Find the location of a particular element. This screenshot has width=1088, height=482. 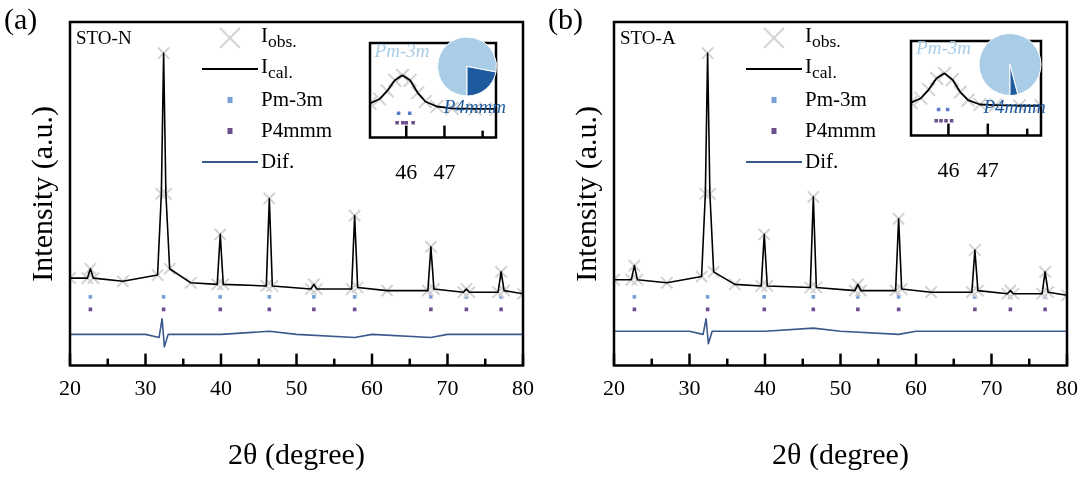

chart-title: (b) is located at coordinates (565, 18).